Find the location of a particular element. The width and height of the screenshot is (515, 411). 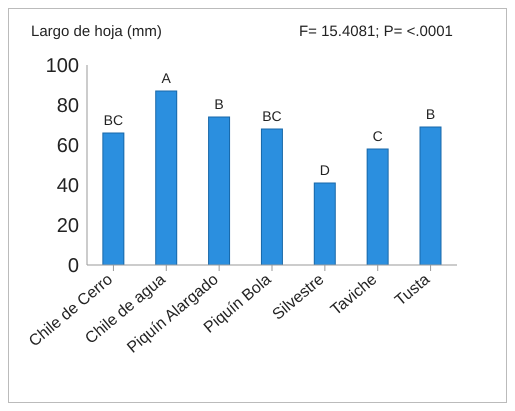

text: F= 15.4081; P= <.0001 is located at coordinates (376, 31).